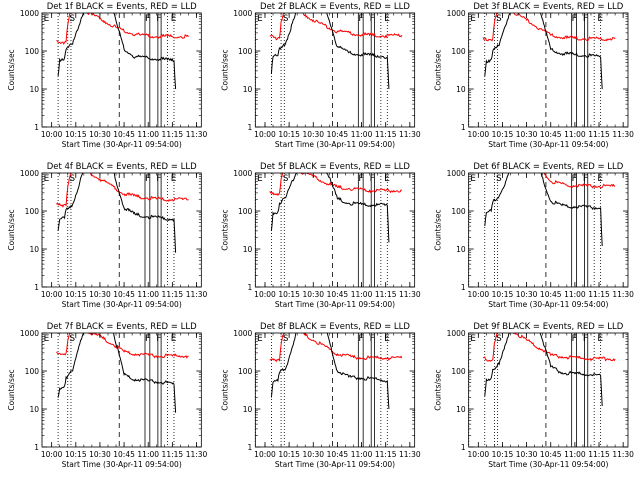 The height and width of the screenshot is (480, 640). Describe the element at coordinates (122, 327) in the screenshot. I see `panel-title: Det 7f BLACK = Events, RED = LLD` at that location.